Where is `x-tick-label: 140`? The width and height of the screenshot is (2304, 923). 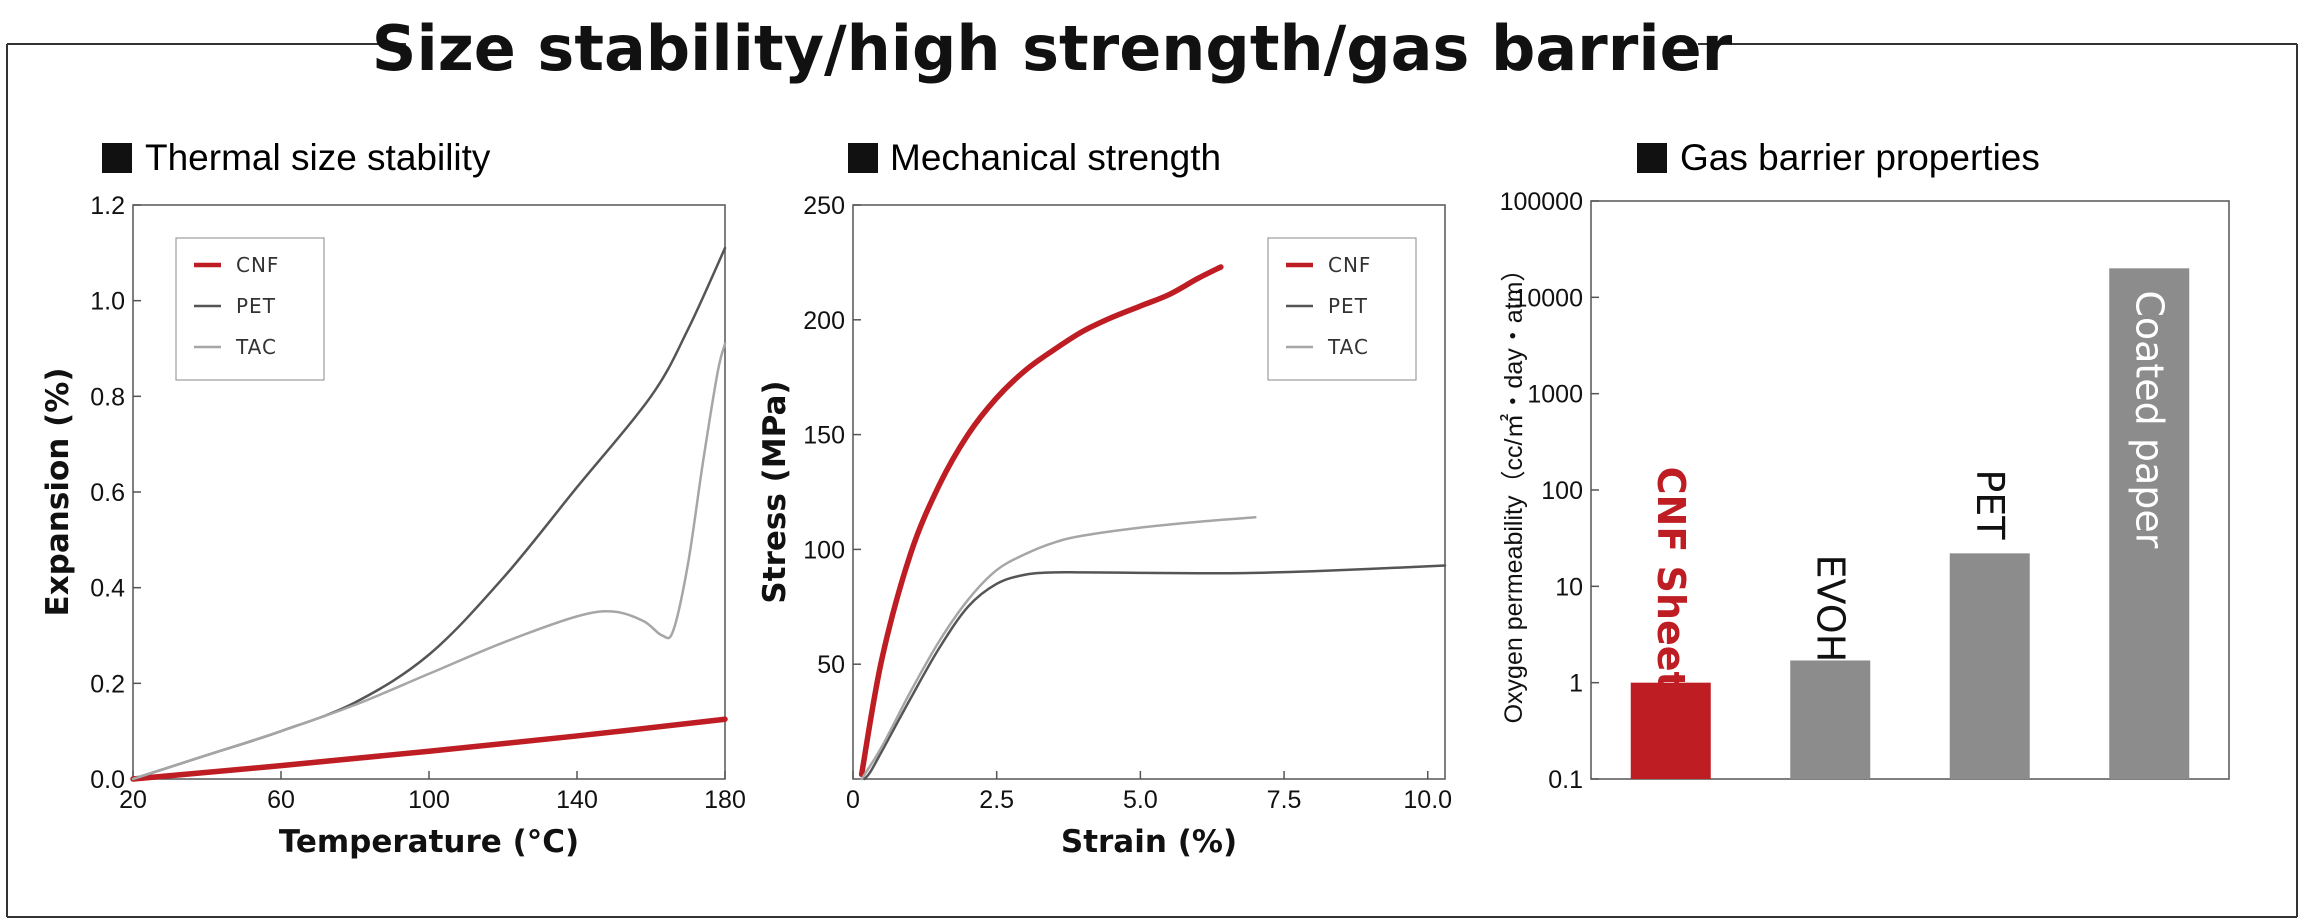
x-tick-label: 140 is located at coordinates (577, 800).